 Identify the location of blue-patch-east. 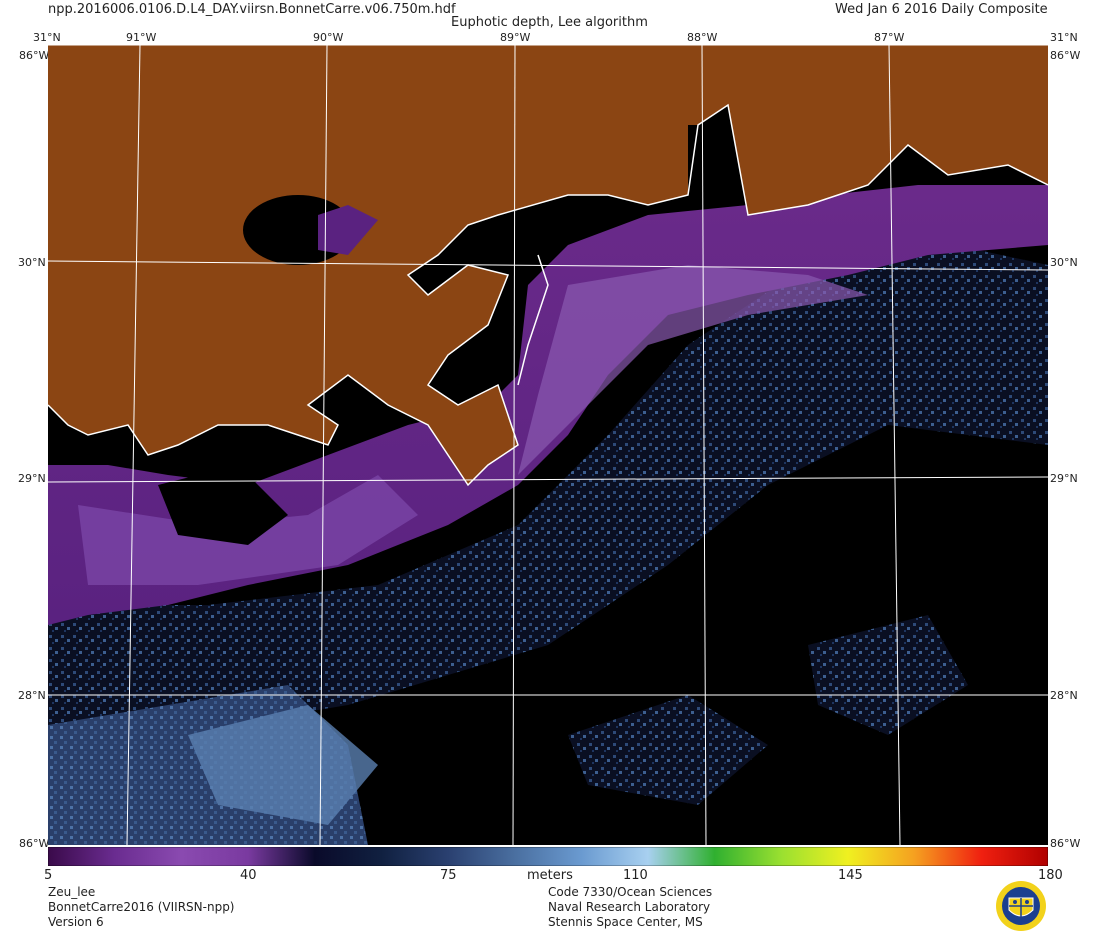
(888, 675).